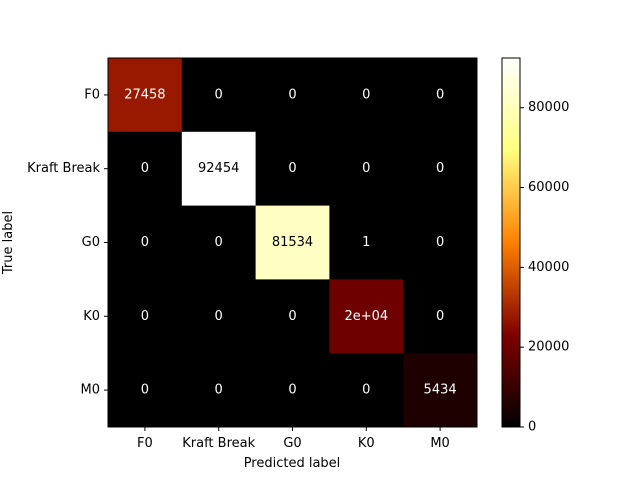 The width and height of the screenshot is (640, 480). Describe the element at coordinates (63, 168) in the screenshot. I see `y-tick-label: Kraft Break` at that location.